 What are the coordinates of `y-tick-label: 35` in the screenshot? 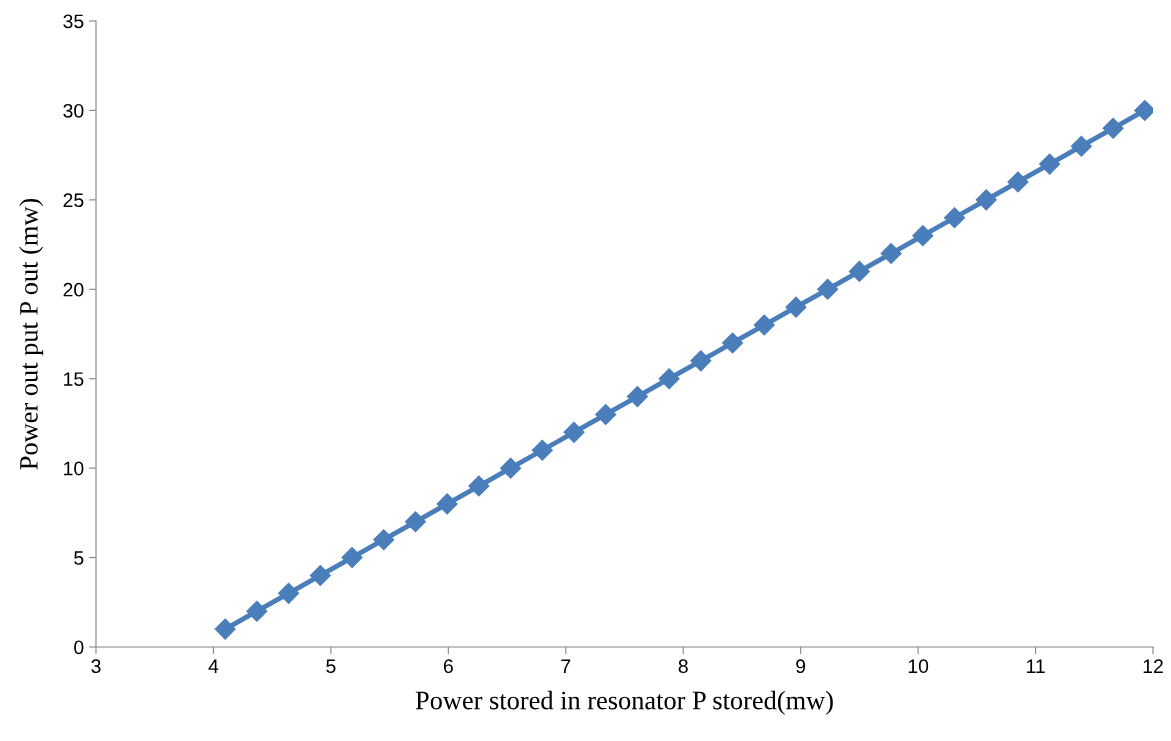 It's located at (73, 21).